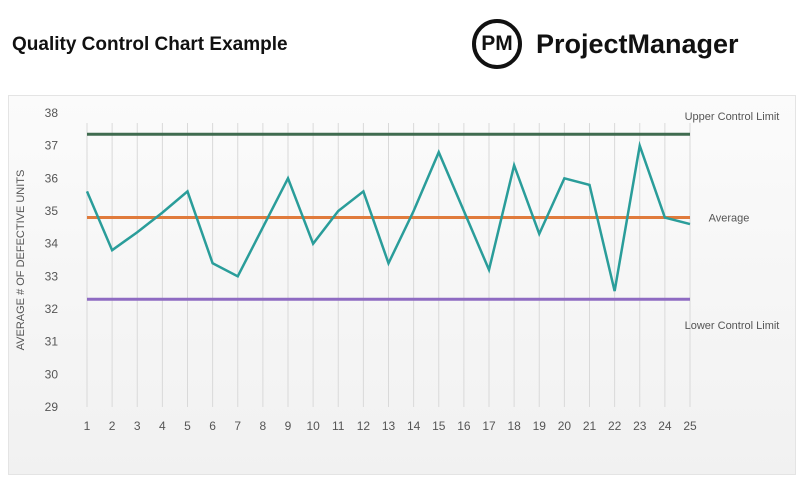 The width and height of the screenshot is (800, 482). What do you see at coordinates (52, 407) in the screenshot?
I see `y-tick-label: 29` at bounding box center [52, 407].